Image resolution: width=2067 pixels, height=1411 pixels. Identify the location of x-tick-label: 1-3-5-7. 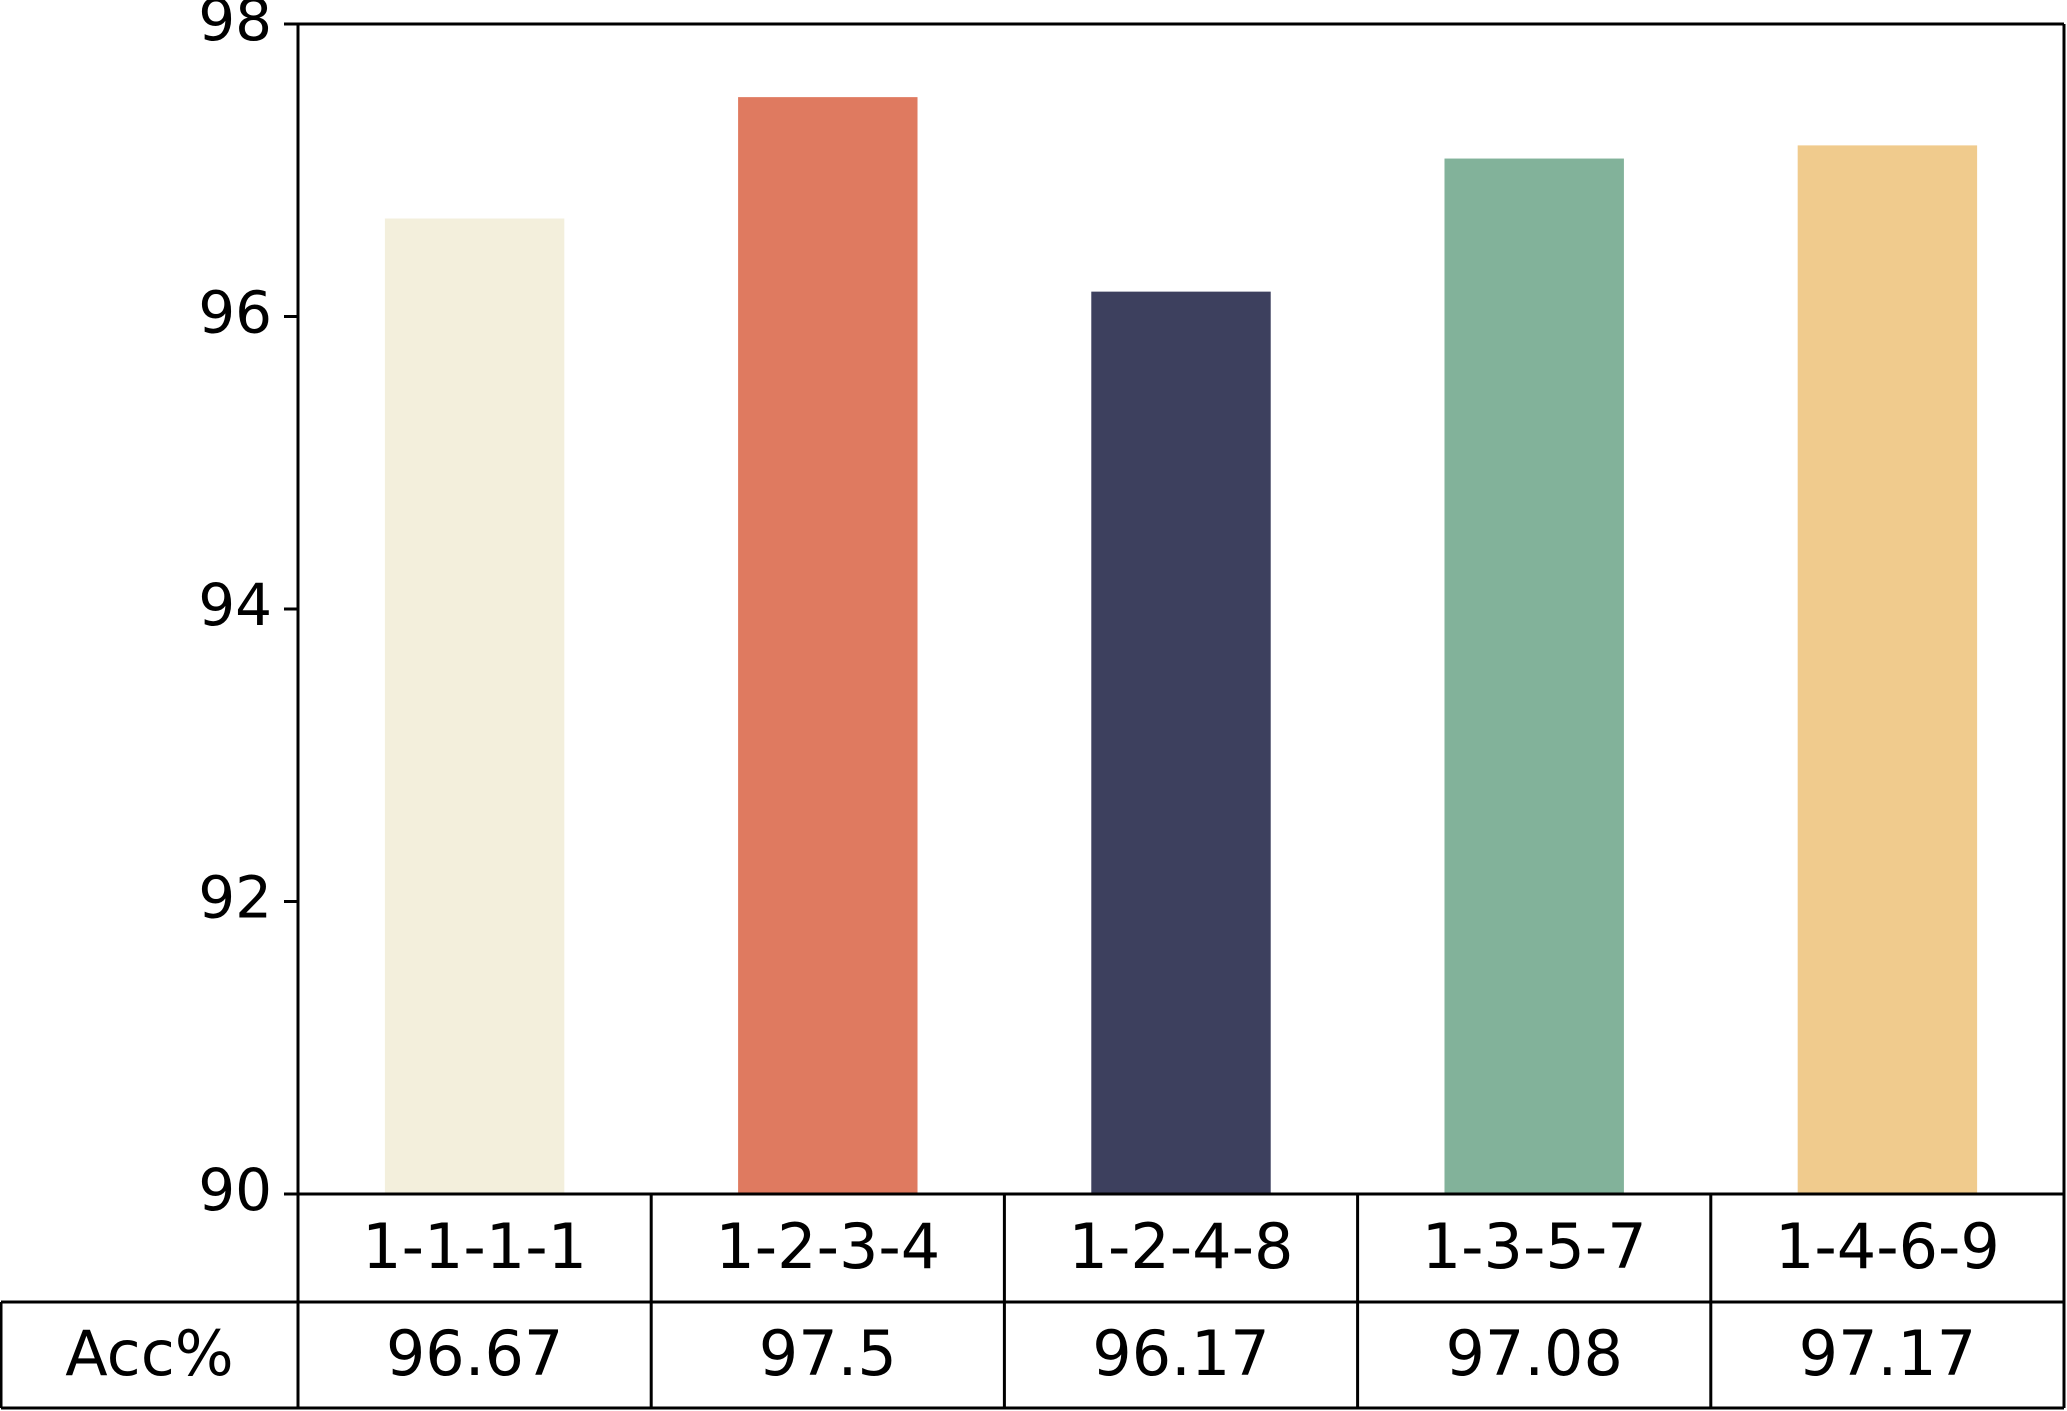
(1534, 1246).